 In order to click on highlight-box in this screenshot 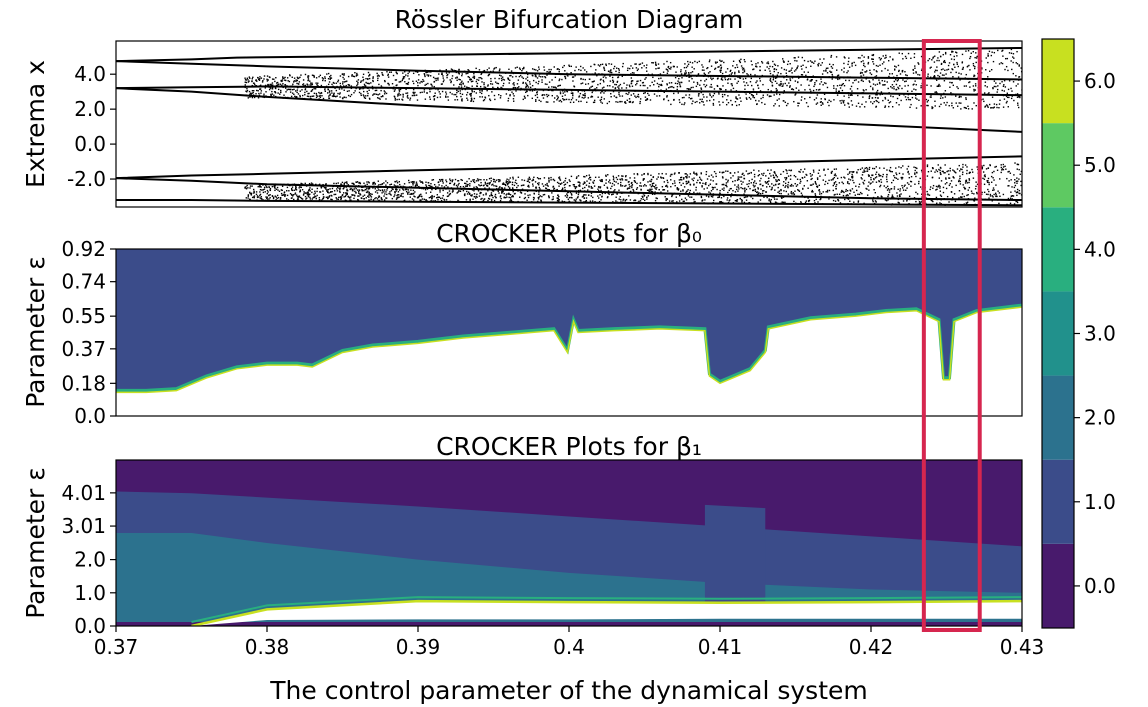, I will do `click(951, 335)`.